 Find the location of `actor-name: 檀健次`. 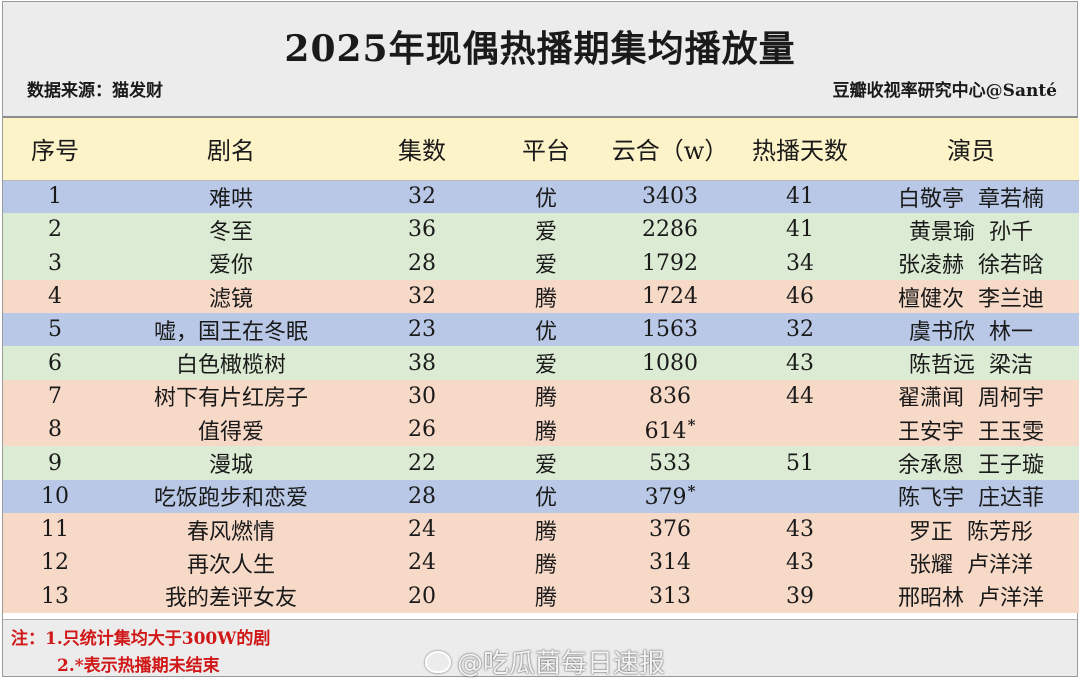

actor-name: 檀健次 is located at coordinates (930, 299).